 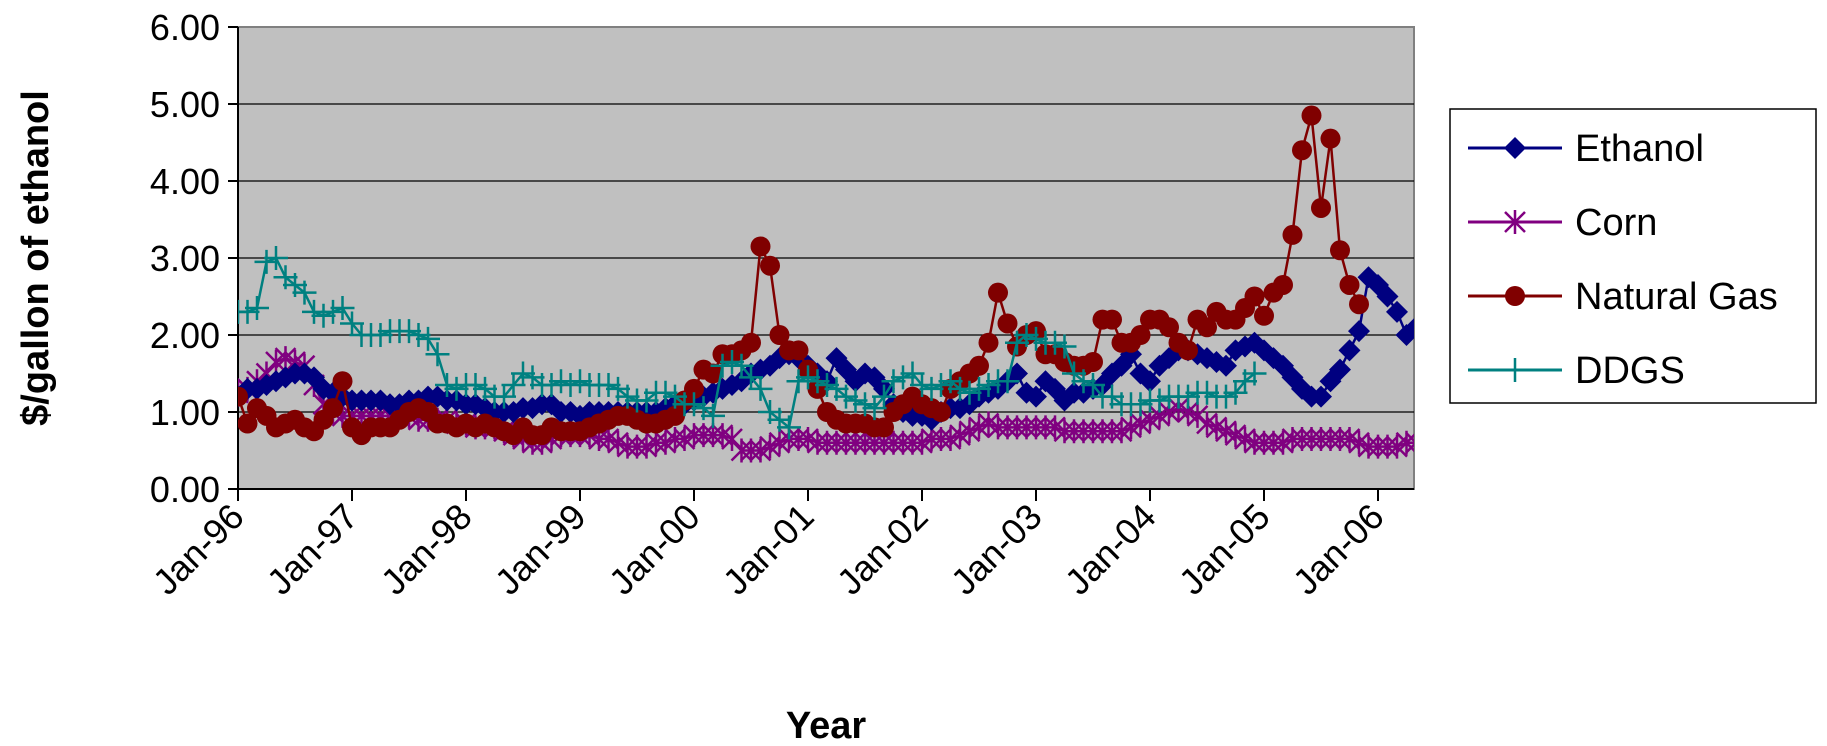 I want to click on x-tick-label: Jan-96, so click(x=198, y=549).